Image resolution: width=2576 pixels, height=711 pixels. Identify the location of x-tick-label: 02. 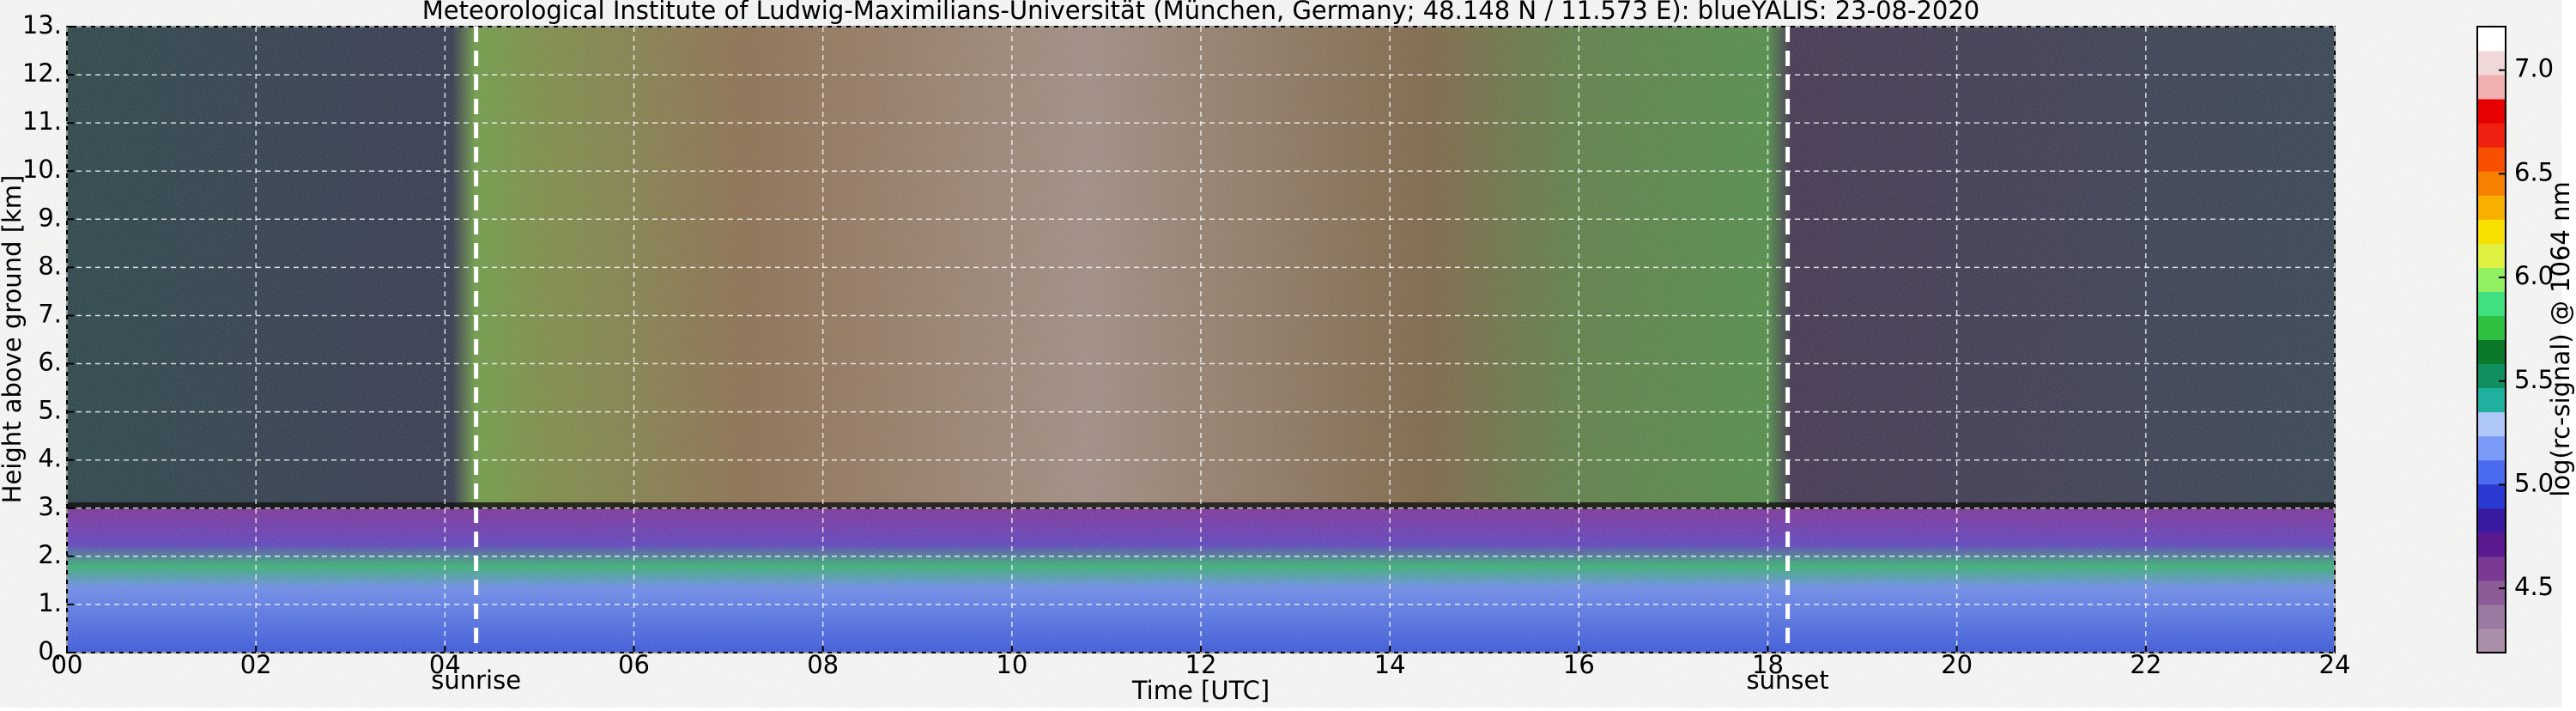
(256, 665).